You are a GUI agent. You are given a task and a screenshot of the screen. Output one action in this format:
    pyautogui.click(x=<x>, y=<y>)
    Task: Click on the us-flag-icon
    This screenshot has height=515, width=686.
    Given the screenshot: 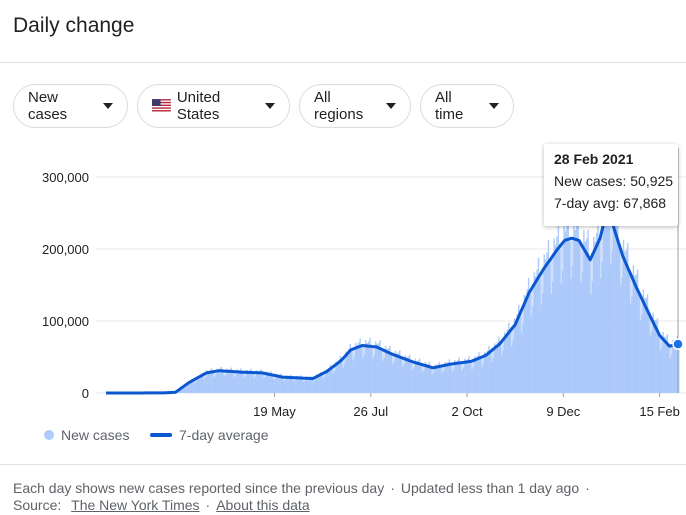 What is the action you would take?
    pyautogui.click(x=161, y=106)
    